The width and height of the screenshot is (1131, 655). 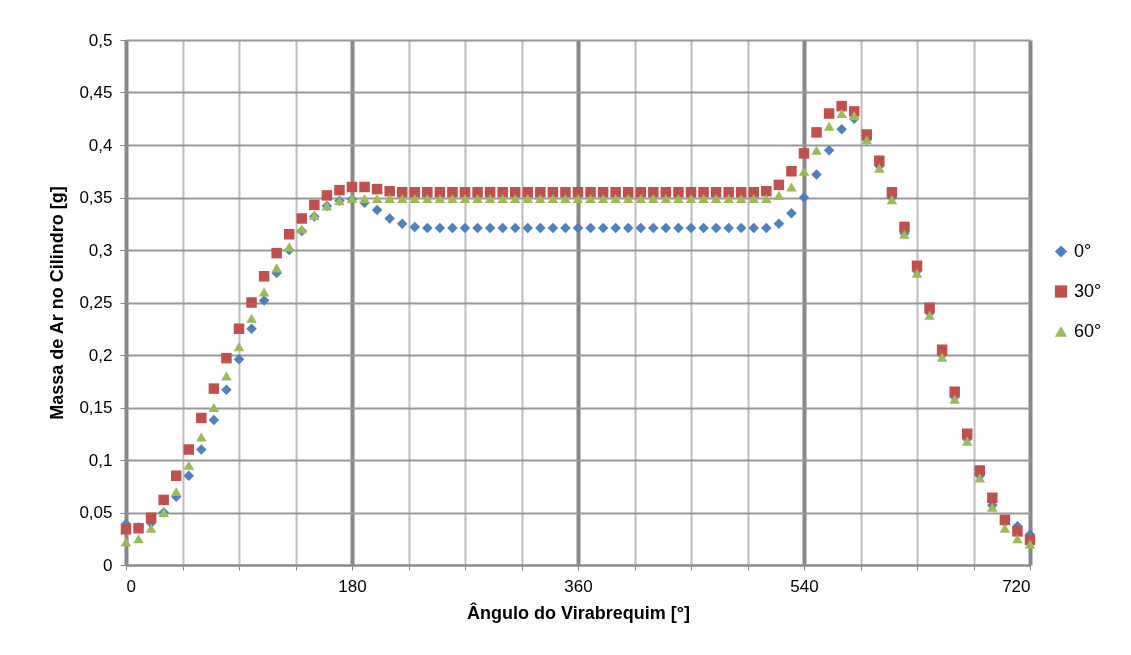 What do you see at coordinates (804, 586) in the screenshot?
I see `x-tick-label: 540` at bounding box center [804, 586].